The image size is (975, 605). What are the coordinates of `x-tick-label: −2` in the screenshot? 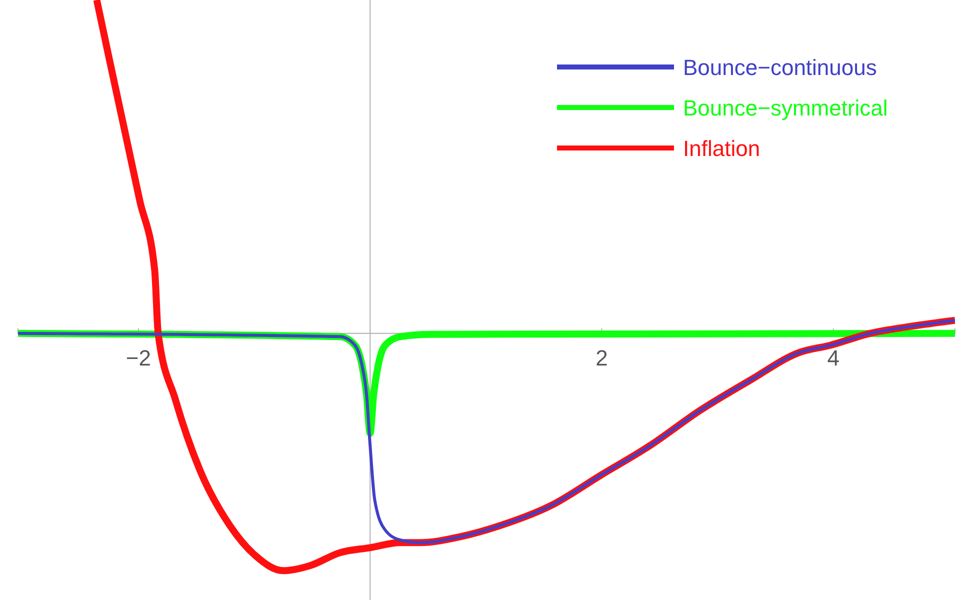 It's located at (138, 357).